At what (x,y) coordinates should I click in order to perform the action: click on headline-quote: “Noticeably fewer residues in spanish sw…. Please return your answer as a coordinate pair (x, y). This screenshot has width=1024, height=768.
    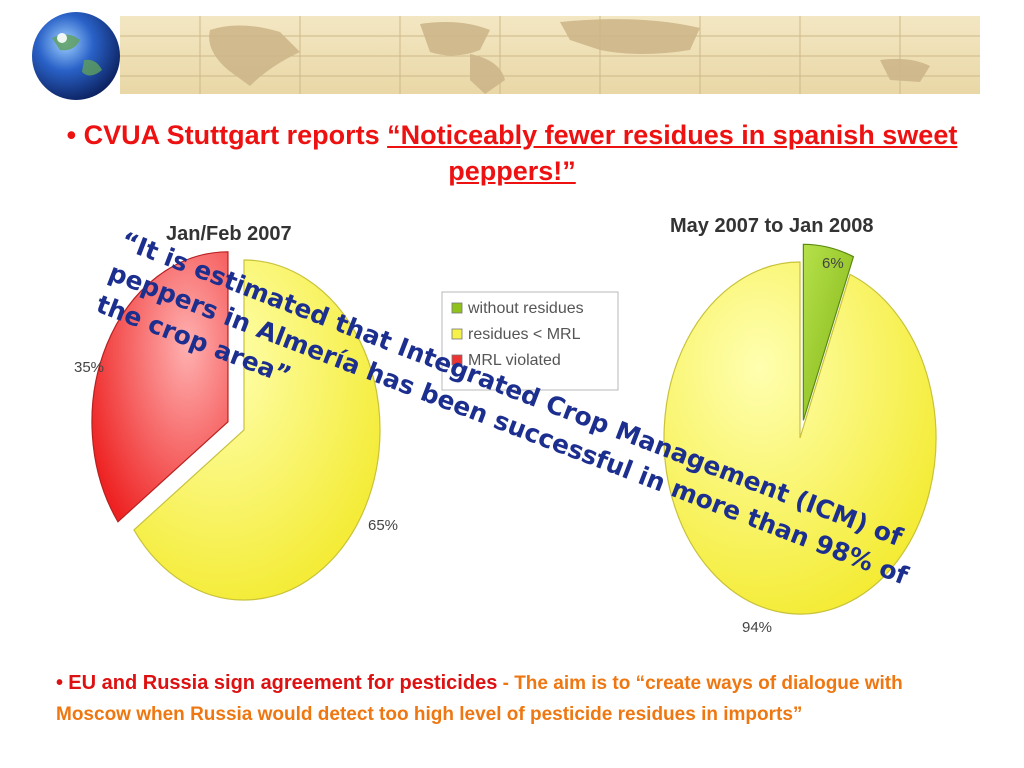
    Looking at the image, I should click on (672, 153).